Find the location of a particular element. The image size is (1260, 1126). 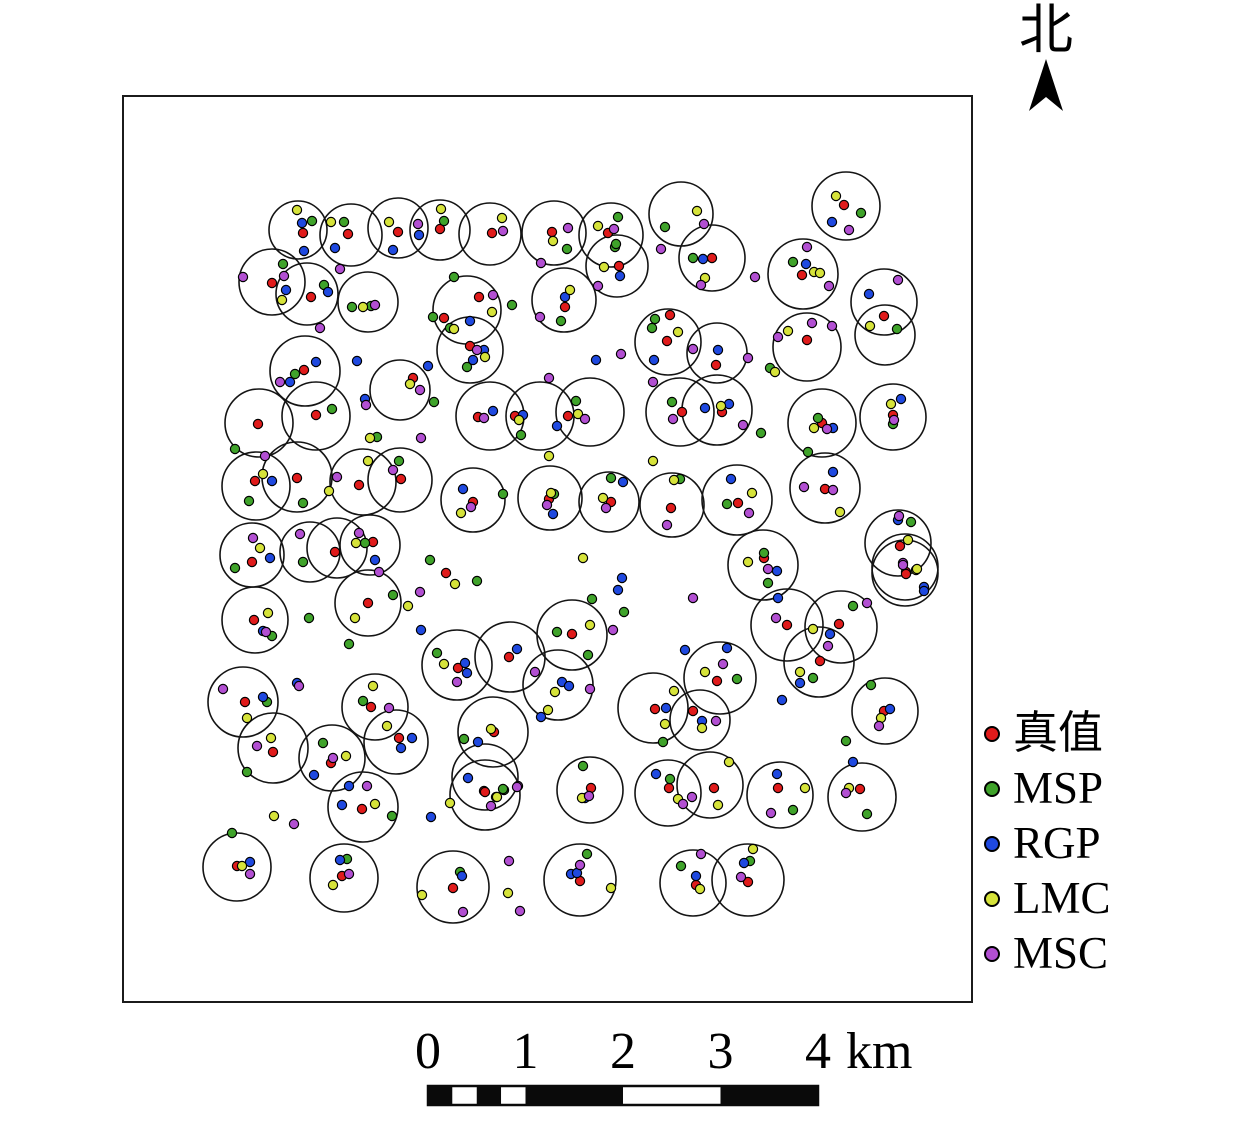

scale-bar-segment is located at coordinates (672, 1095).